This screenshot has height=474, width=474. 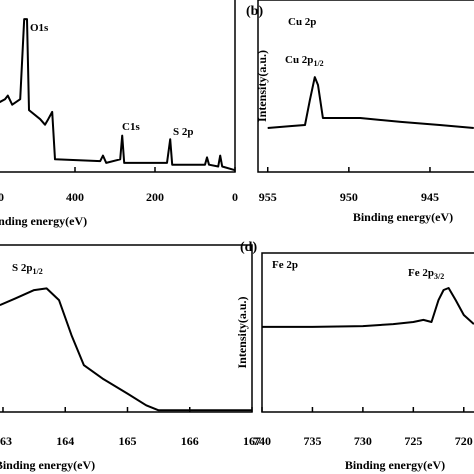 I want to click on peak-annotation: Fe 2p, so click(x=285, y=265).